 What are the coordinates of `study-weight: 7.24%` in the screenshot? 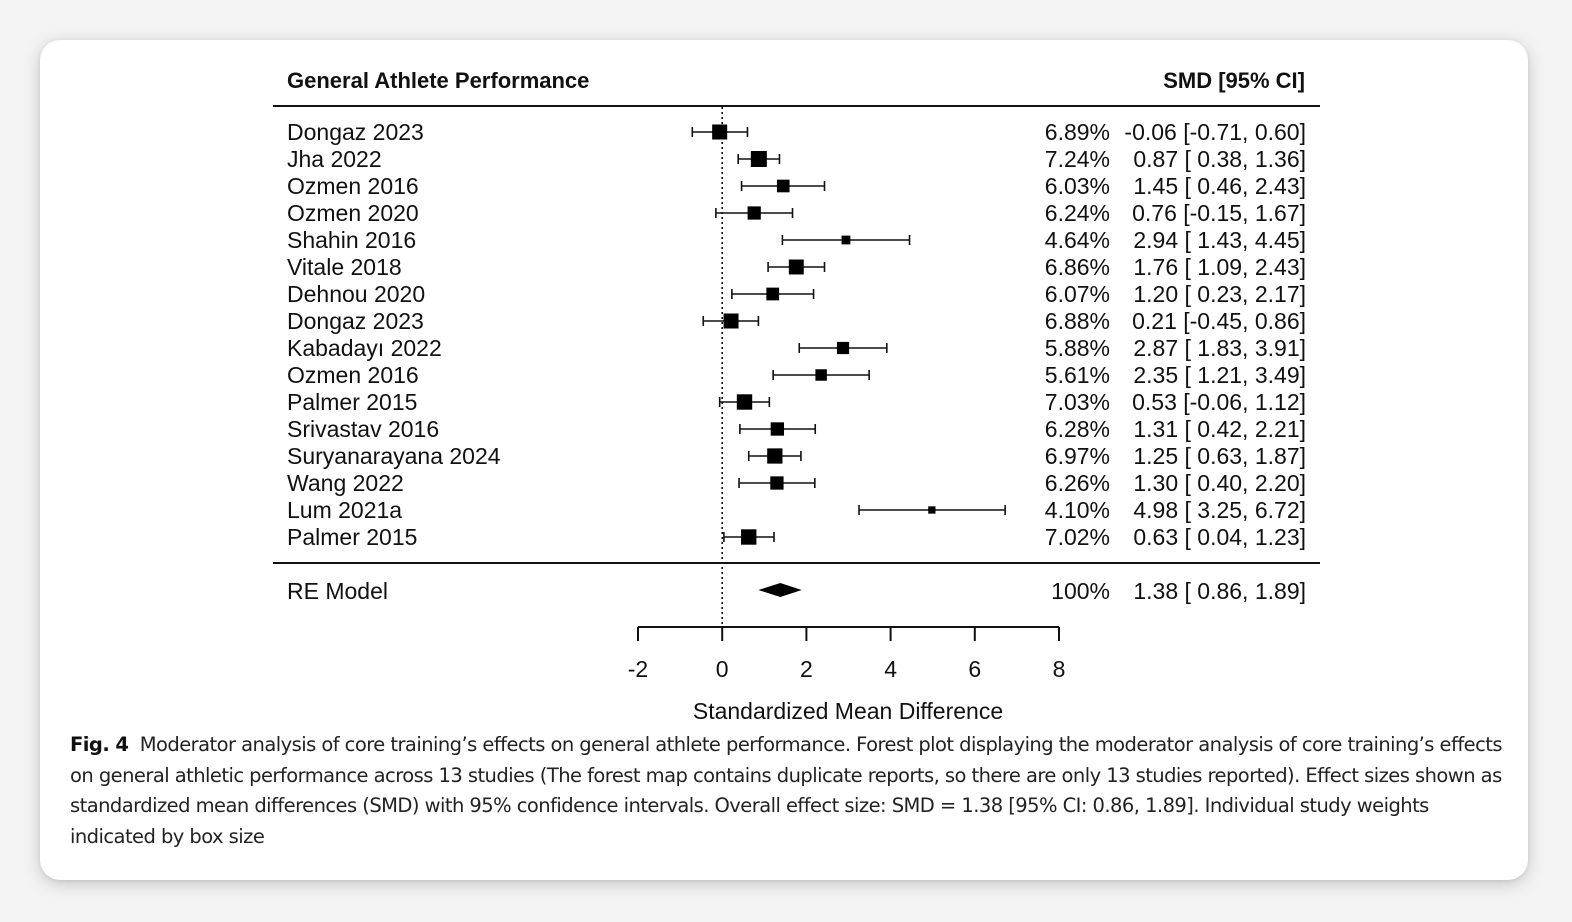 It's located at (1077, 159).